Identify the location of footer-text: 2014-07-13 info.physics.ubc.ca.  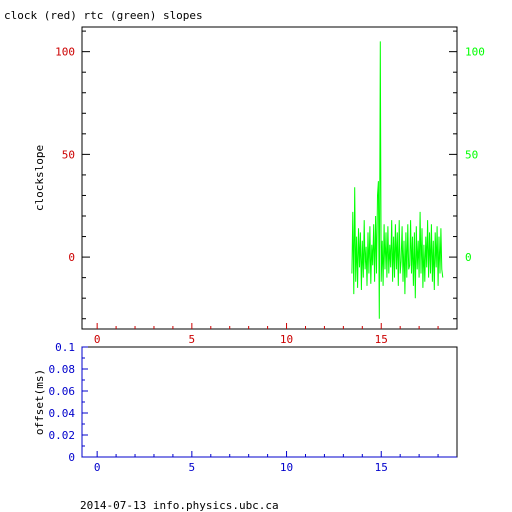
(179, 505).